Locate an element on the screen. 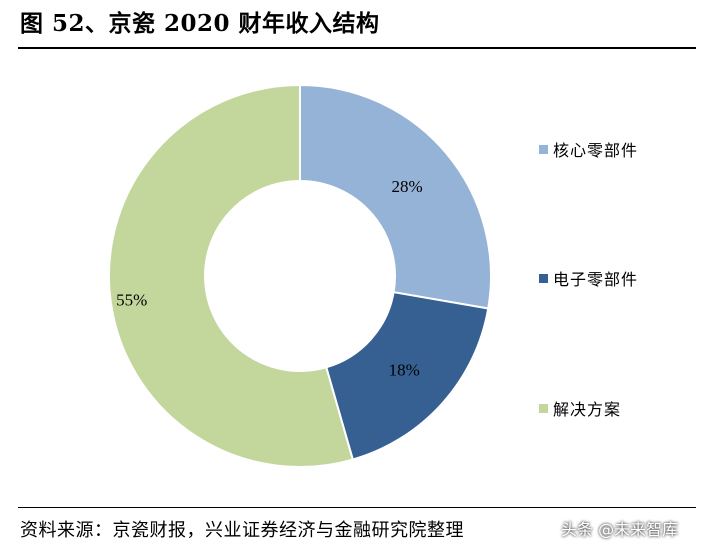 The height and width of the screenshot is (550, 711). legend-label-electronic-components: 电子零部件 is located at coordinates (596, 279).